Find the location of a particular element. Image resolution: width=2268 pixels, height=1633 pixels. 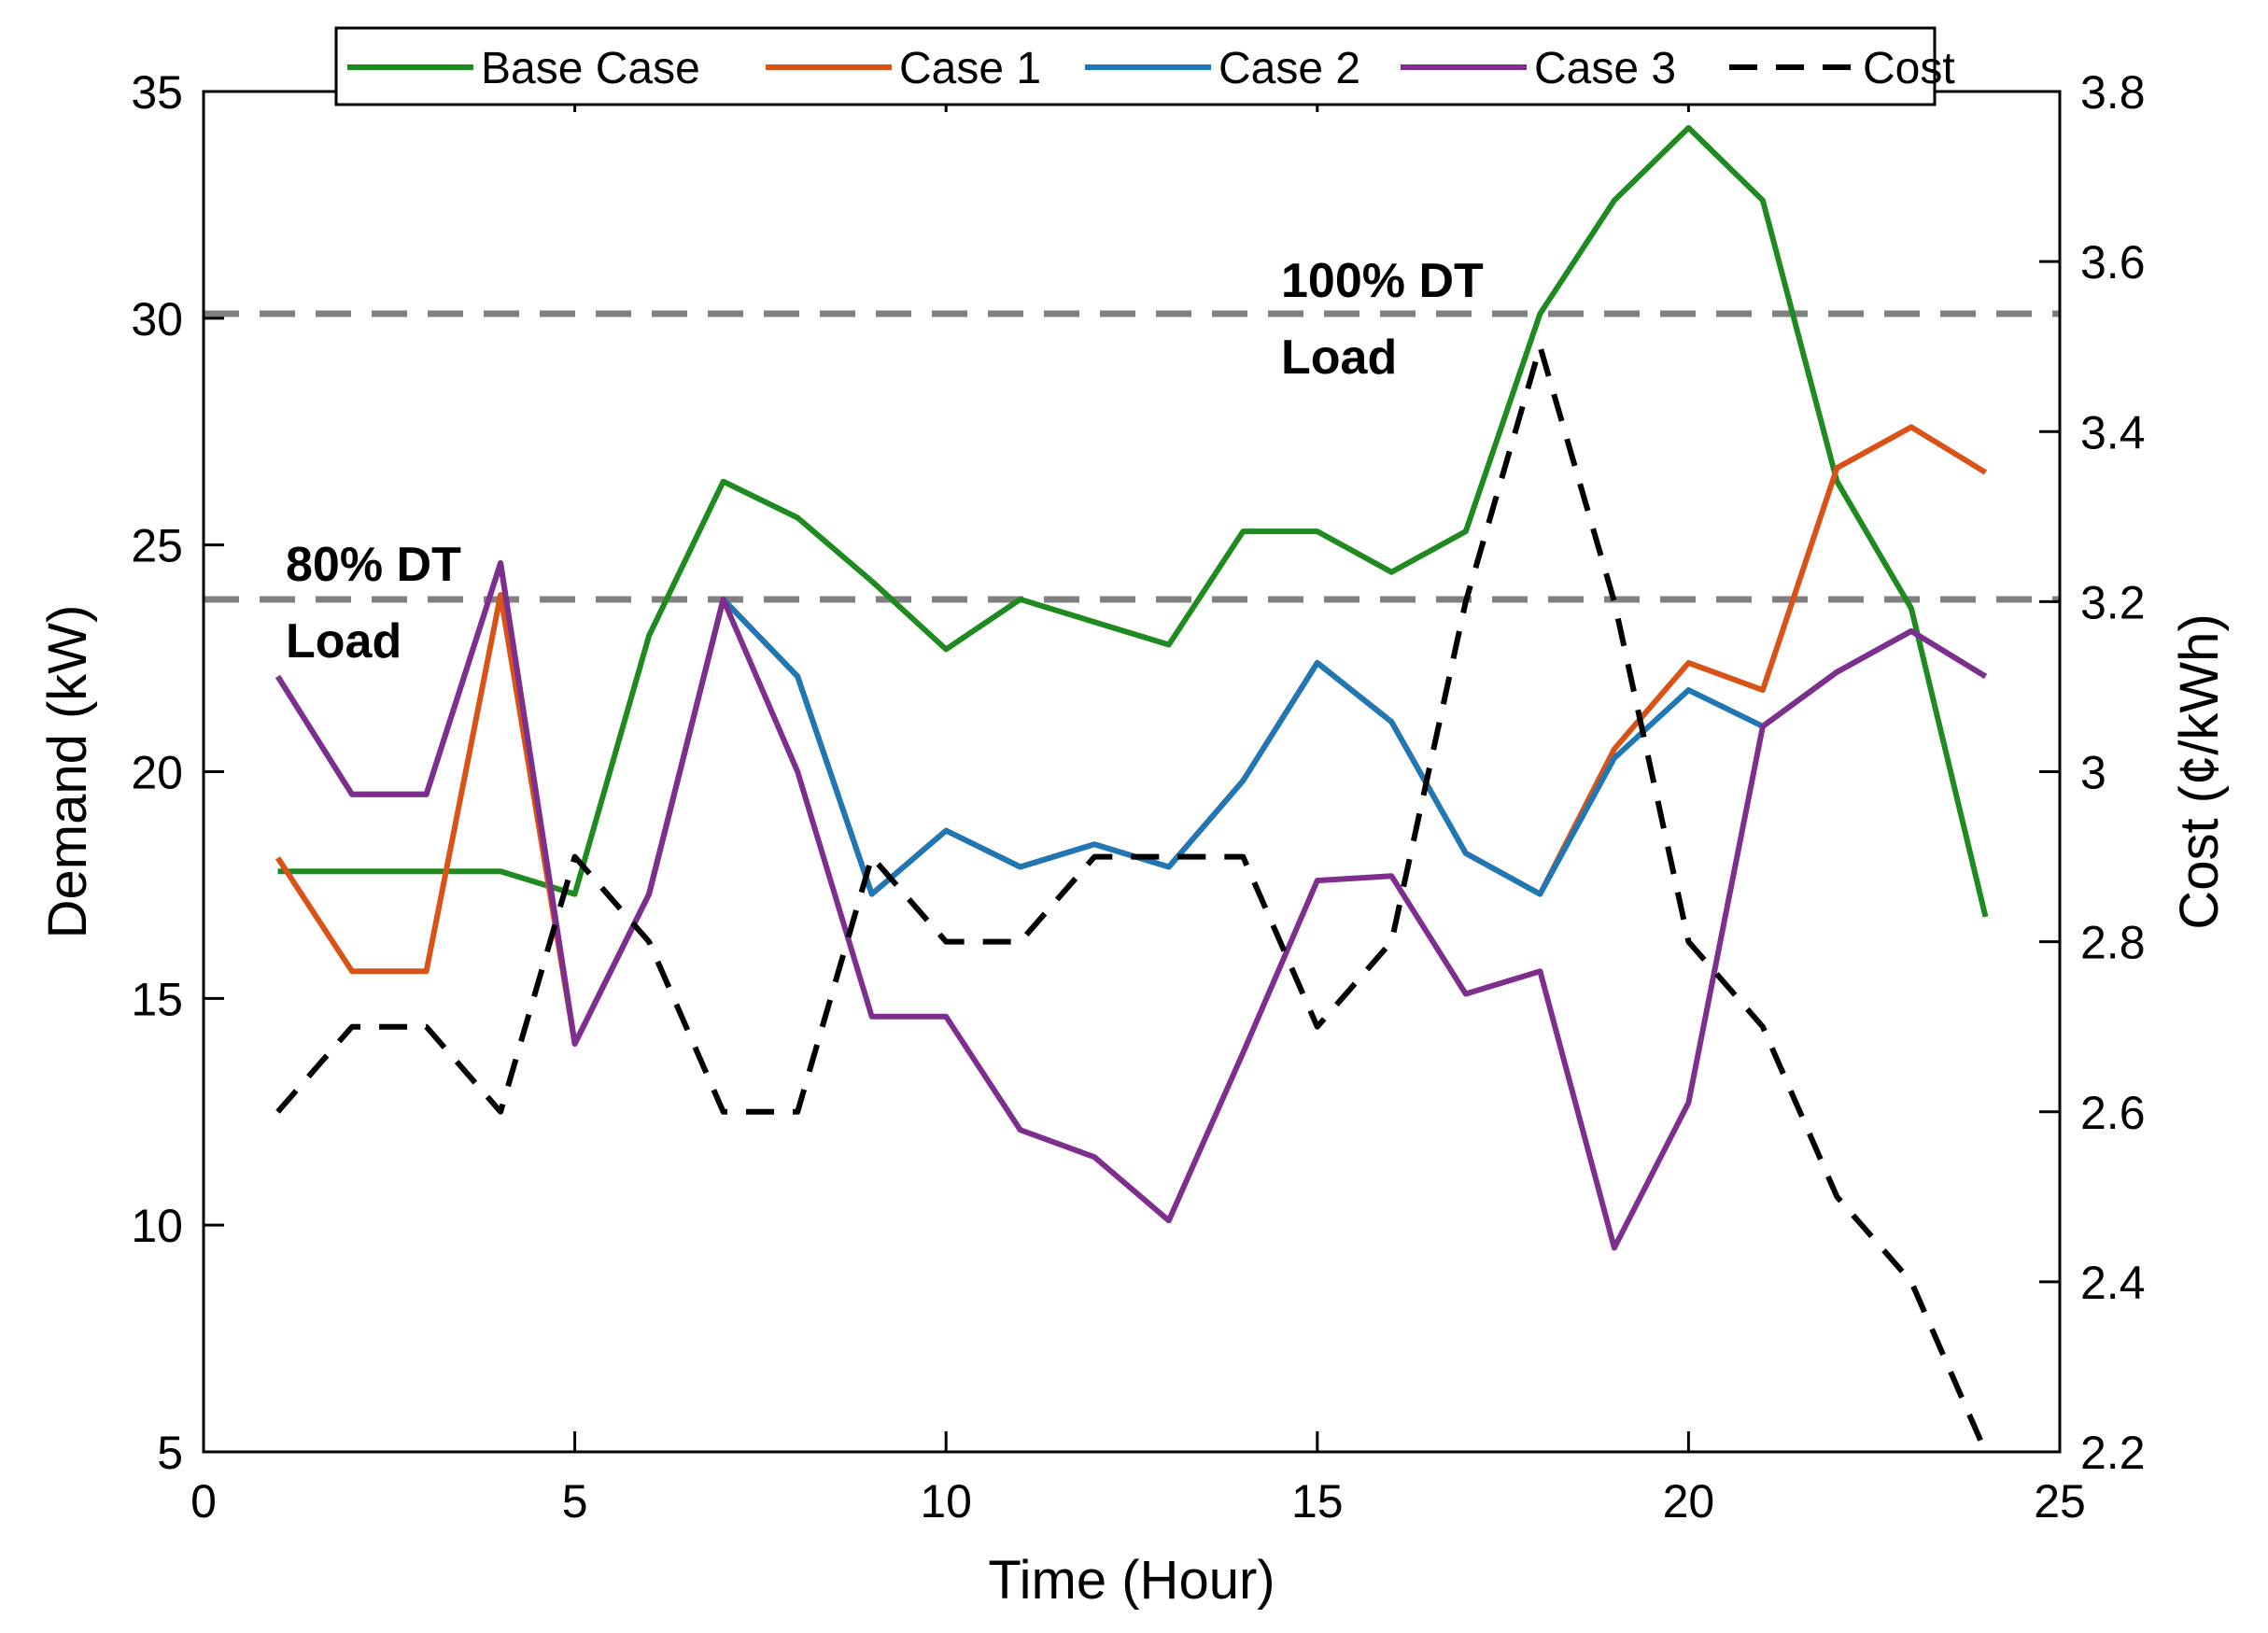

x-tick-label: 0 is located at coordinates (204, 1501).